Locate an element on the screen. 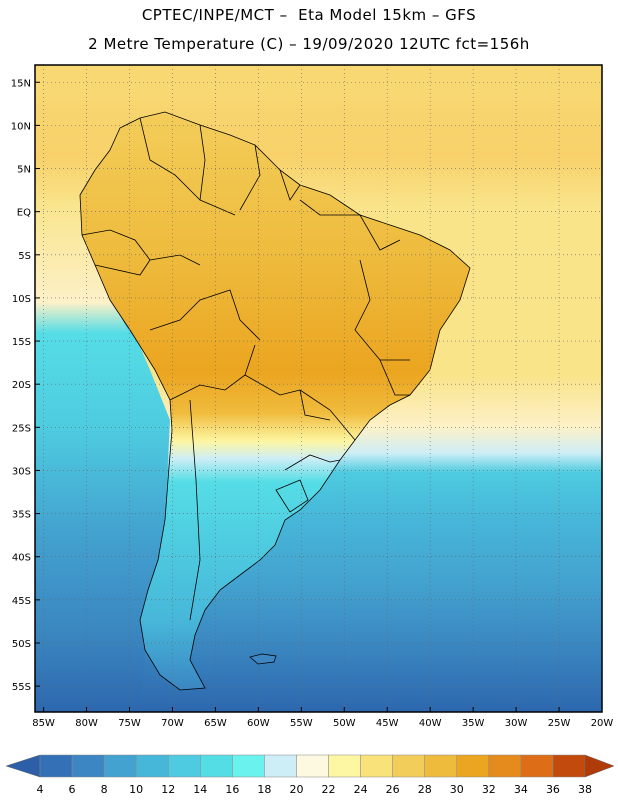 This screenshot has width=618, height=800. lat-tick-label: 5N is located at coordinates (24, 170).